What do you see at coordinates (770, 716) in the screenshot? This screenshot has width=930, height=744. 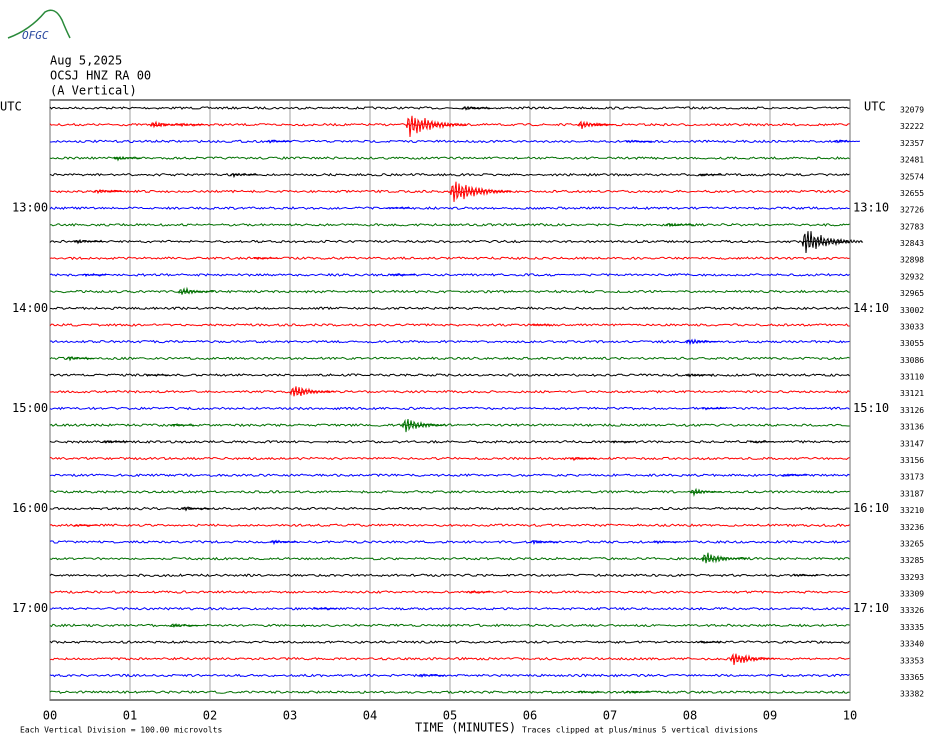 I see `x-tick-label: 09` at bounding box center [770, 716].